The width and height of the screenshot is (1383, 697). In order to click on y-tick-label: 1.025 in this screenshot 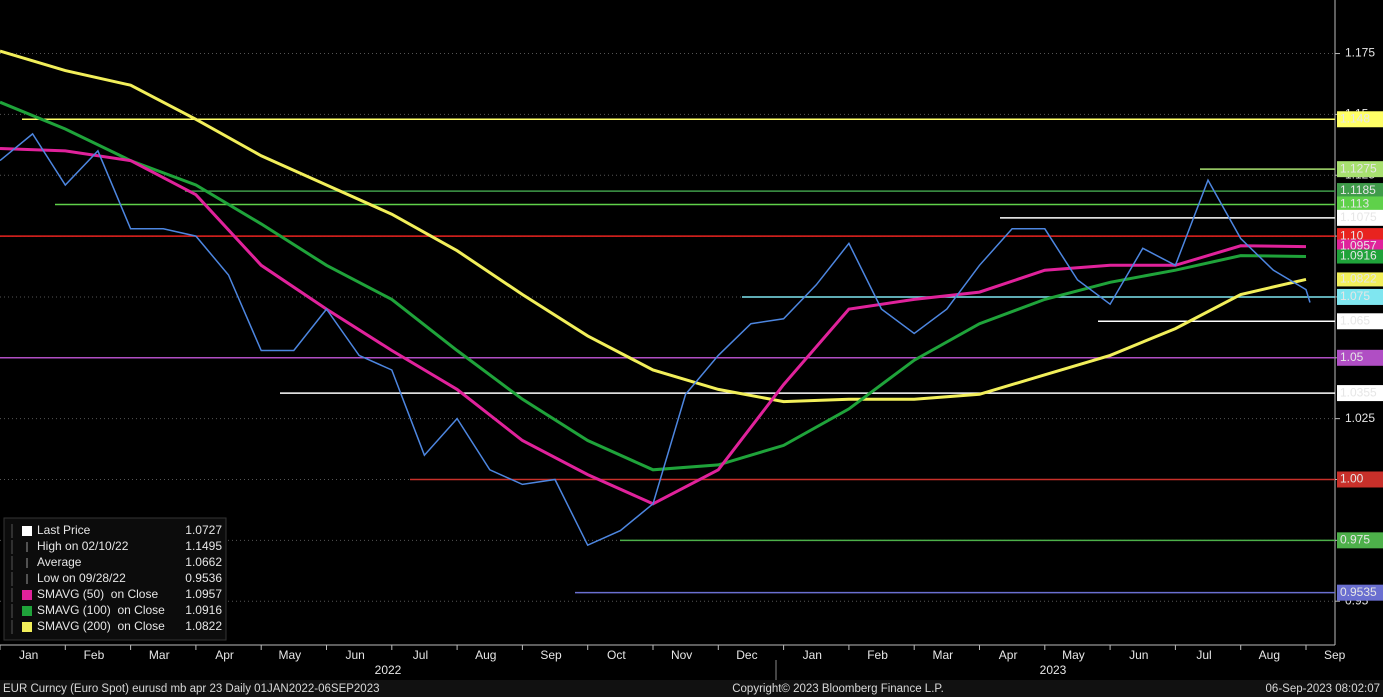, I will do `click(1360, 418)`.